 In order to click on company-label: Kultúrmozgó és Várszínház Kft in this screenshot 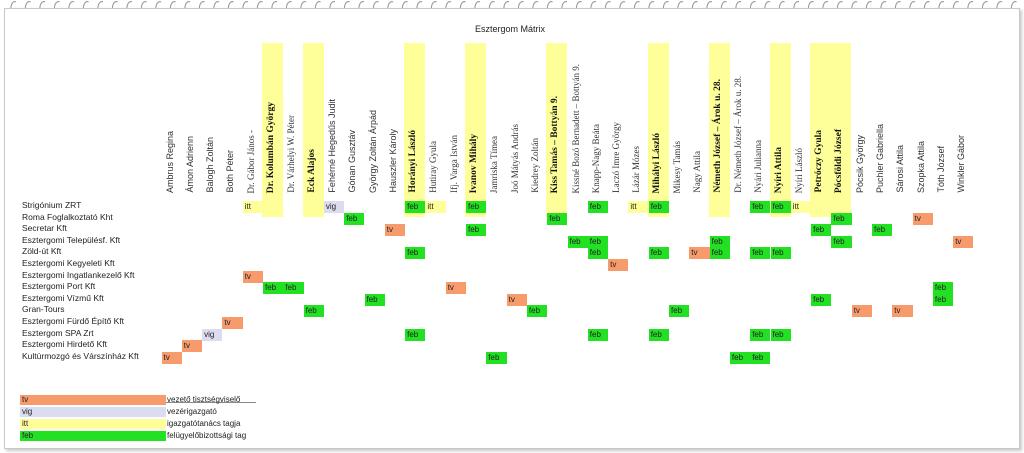, I will do `click(80, 355)`.